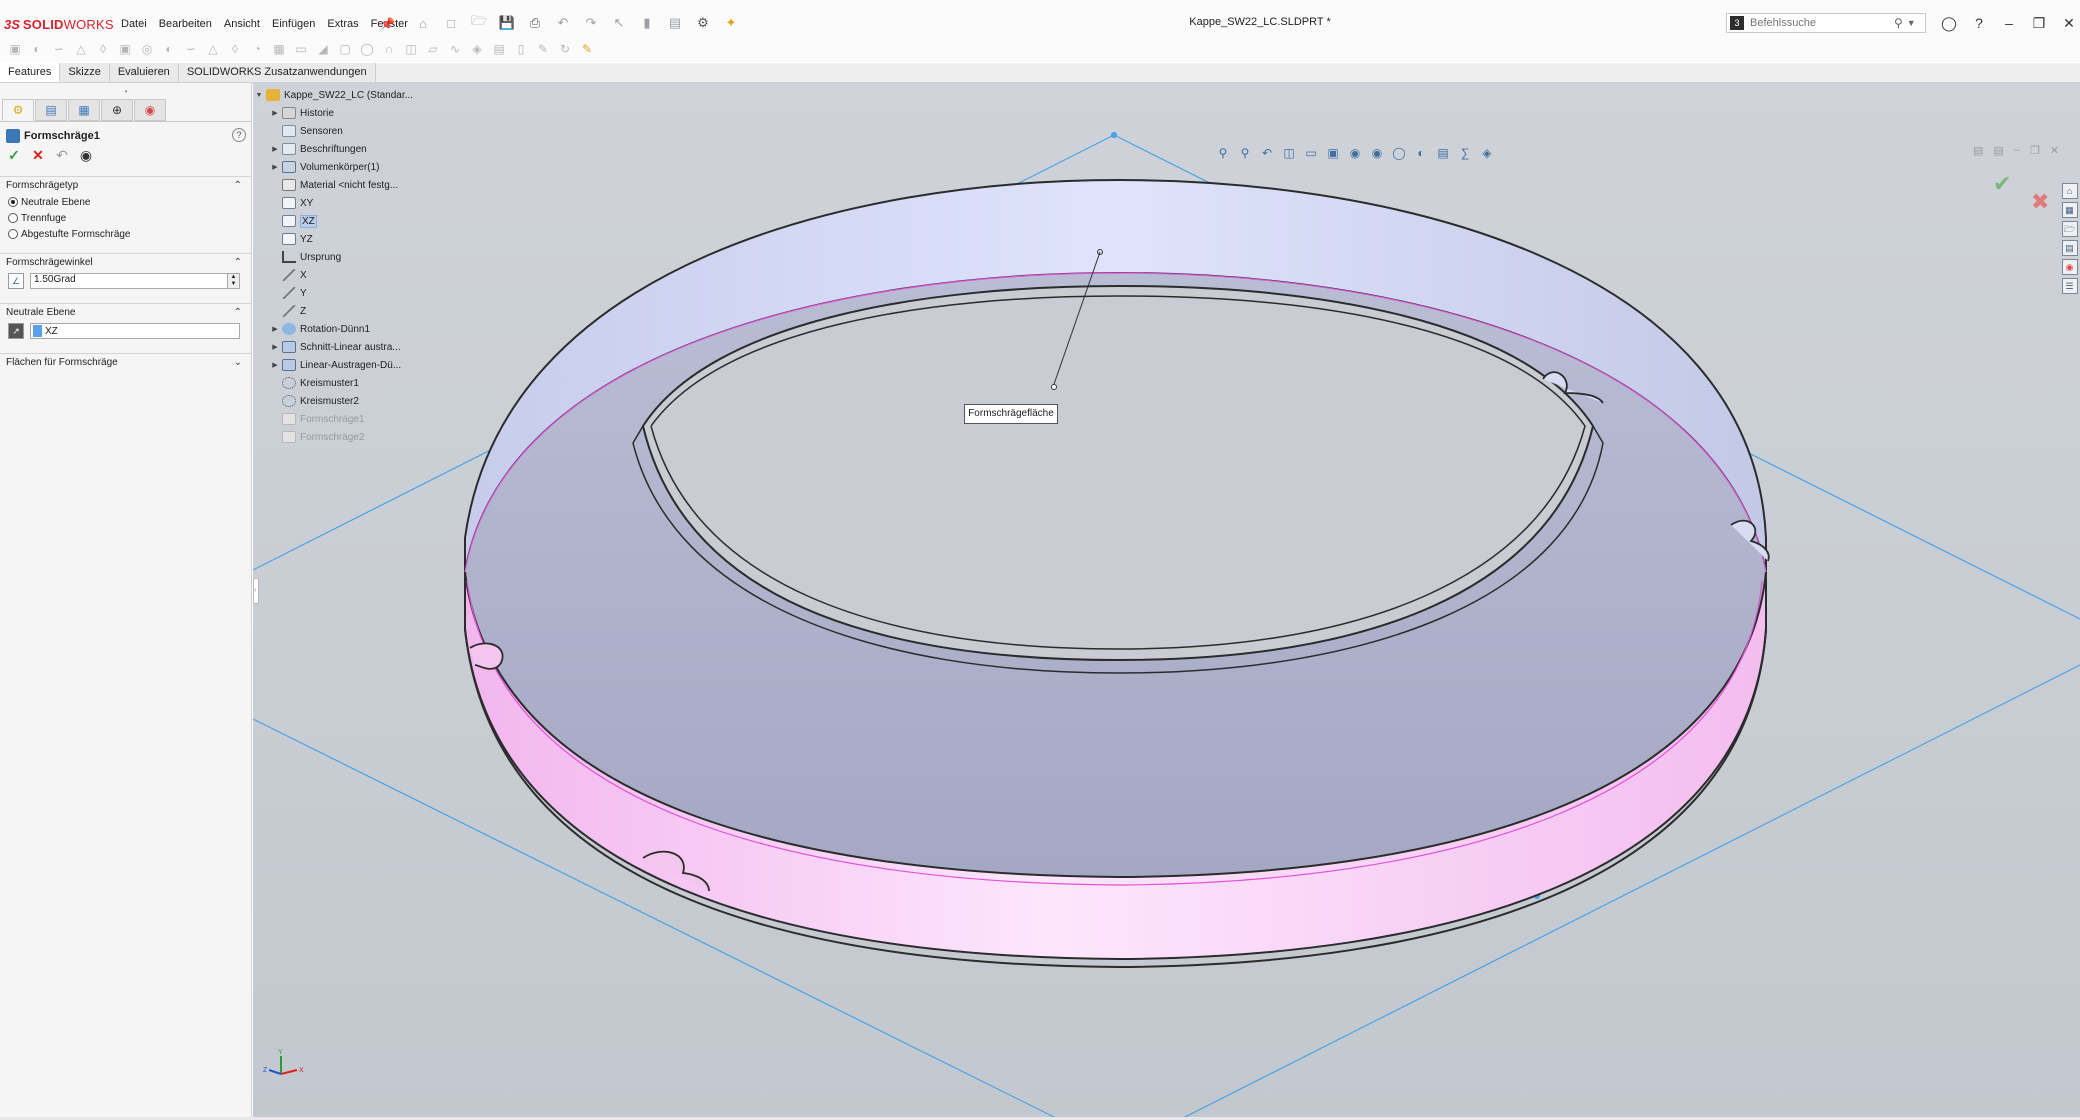 This screenshot has width=2080, height=1120. What do you see at coordinates (126, 262) in the screenshot?
I see `group-header-draft-angle: Formschrägewinkel ⌃` at bounding box center [126, 262].